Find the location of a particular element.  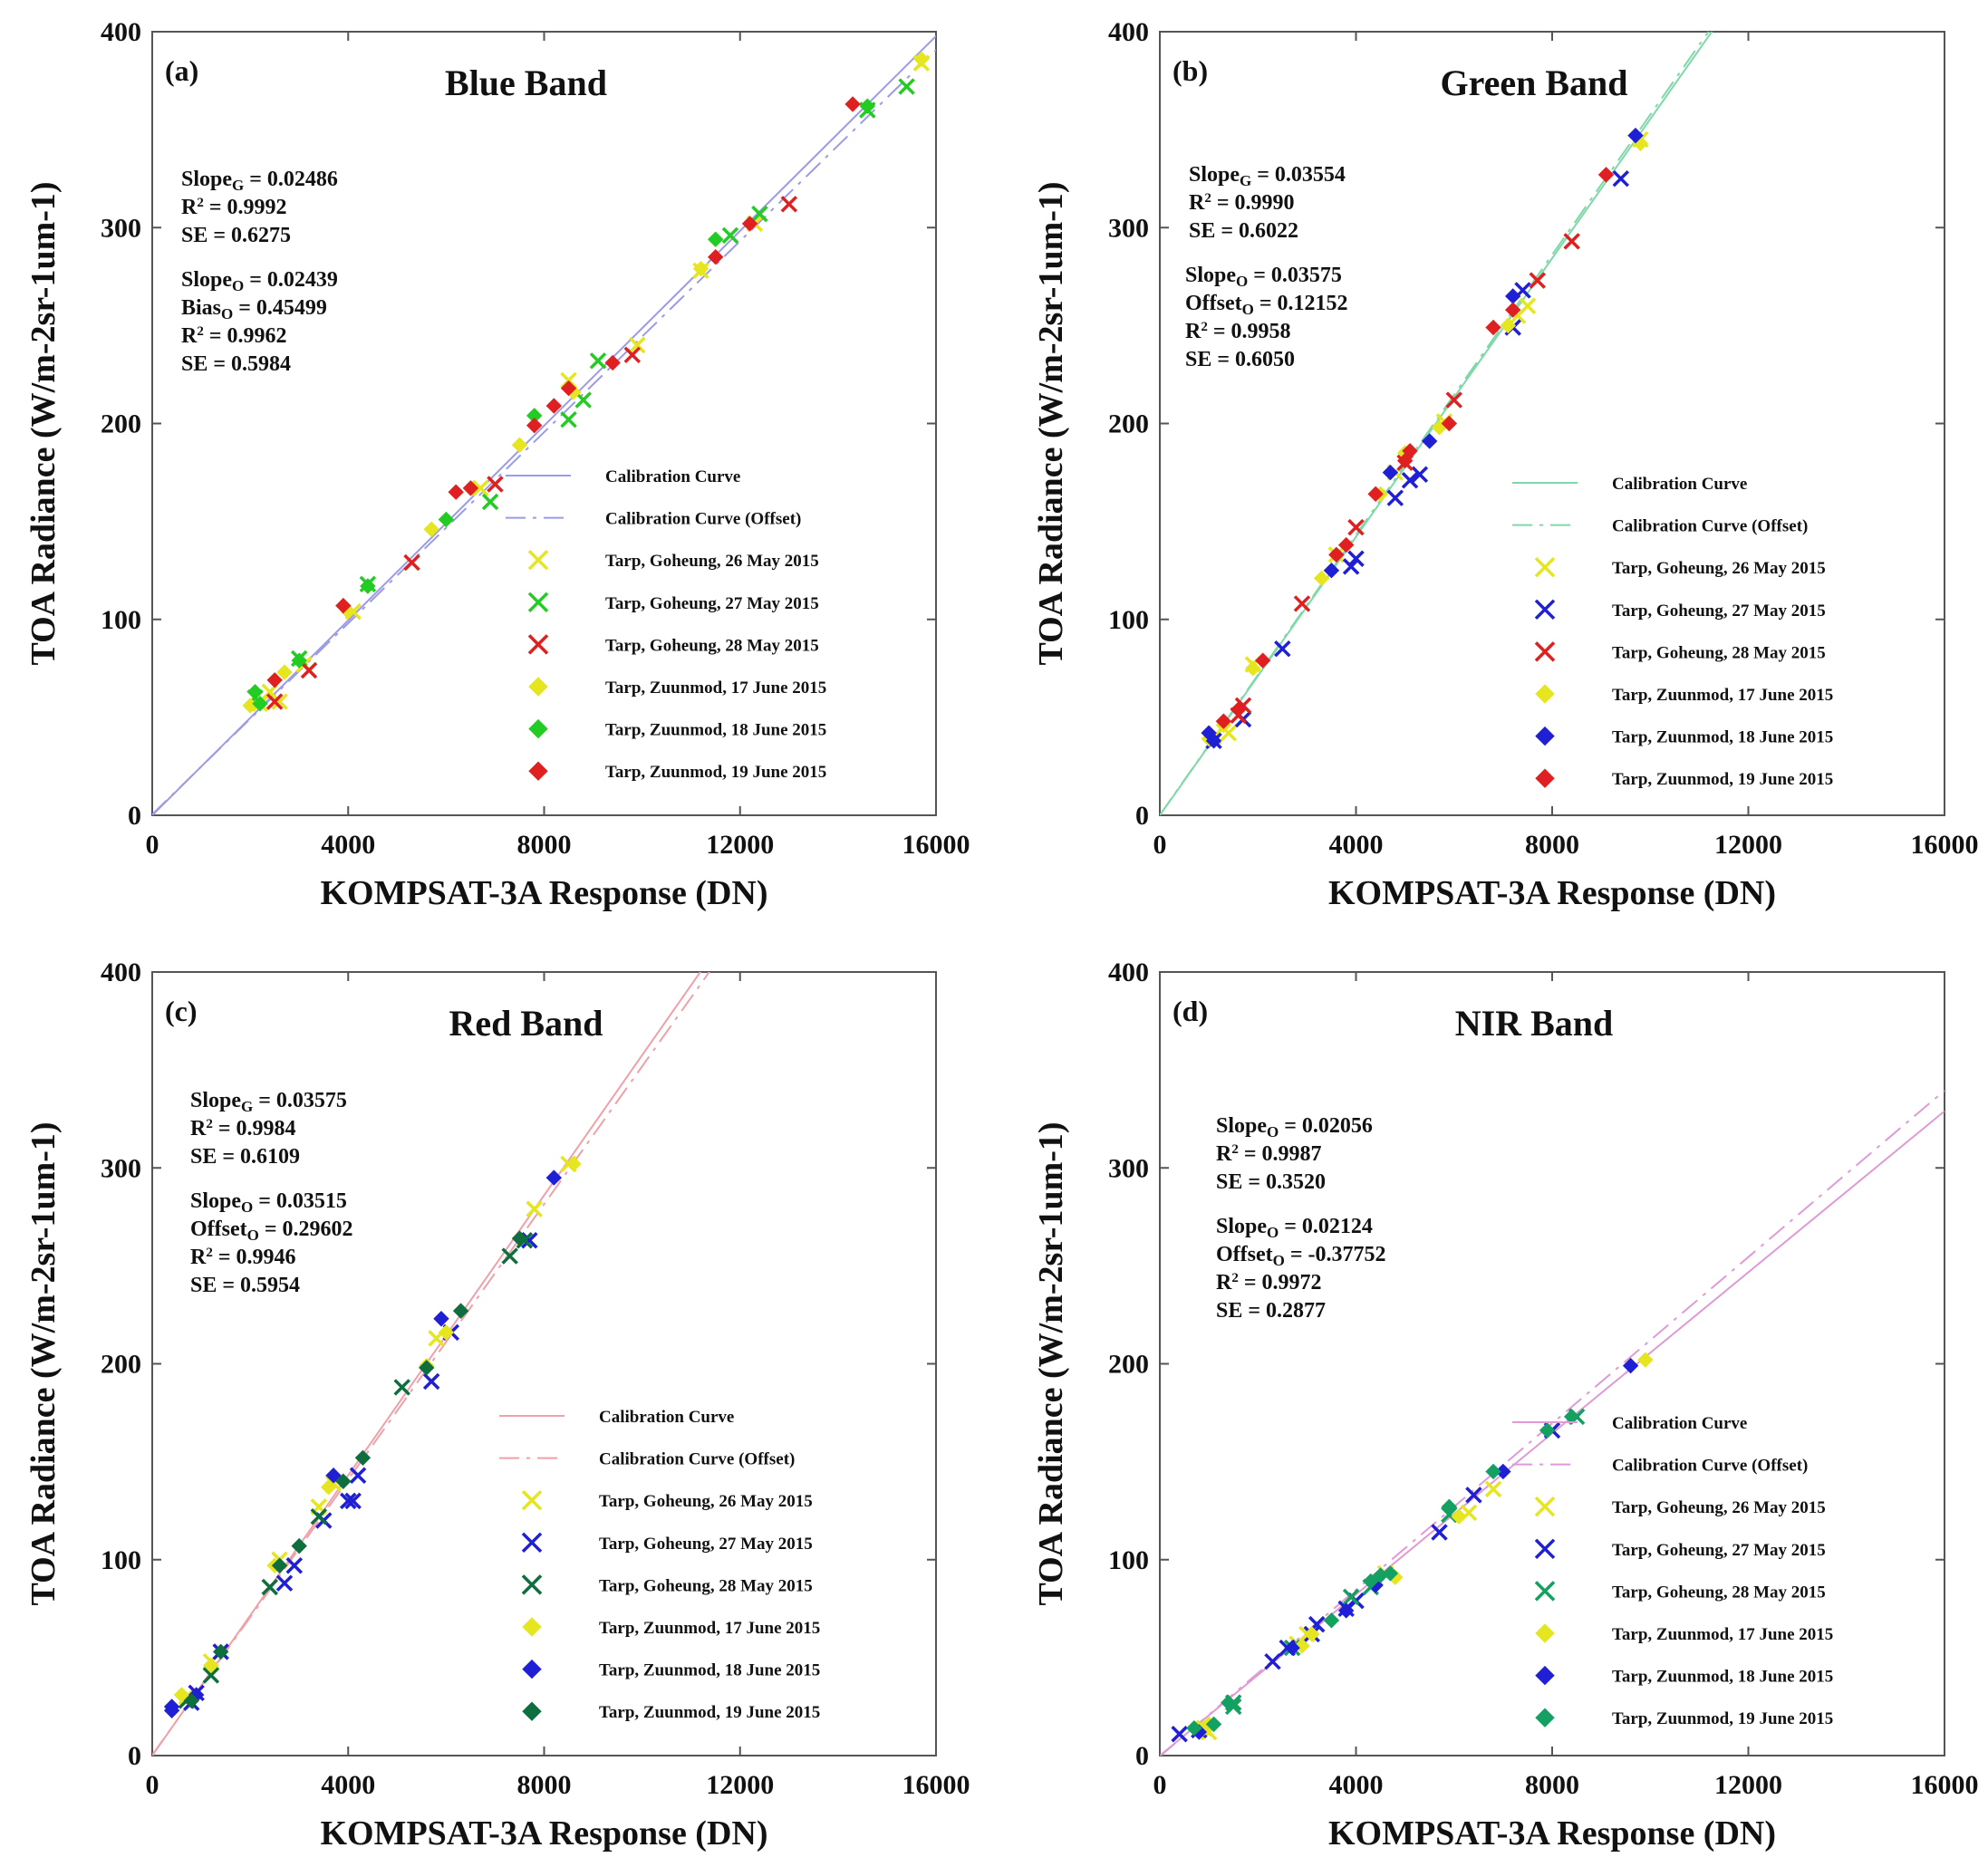

x-axis-label: KOMPSAT-3A Response (DN) is located at coordinates (543, 1833).